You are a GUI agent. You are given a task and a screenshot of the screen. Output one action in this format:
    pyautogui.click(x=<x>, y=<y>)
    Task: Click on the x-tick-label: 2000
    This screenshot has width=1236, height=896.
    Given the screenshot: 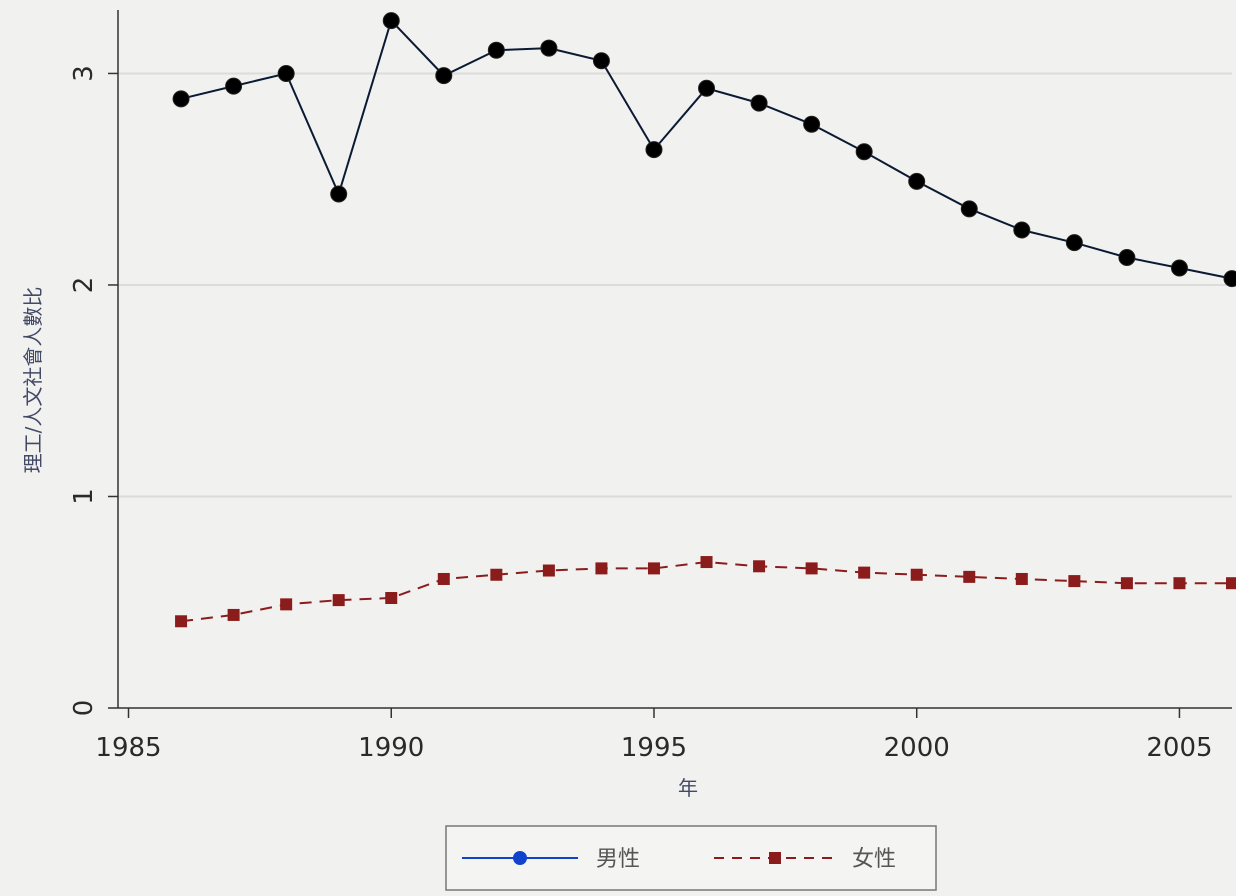 What is the action you would take?
    pyautogui.click(x=917, y=748)
    